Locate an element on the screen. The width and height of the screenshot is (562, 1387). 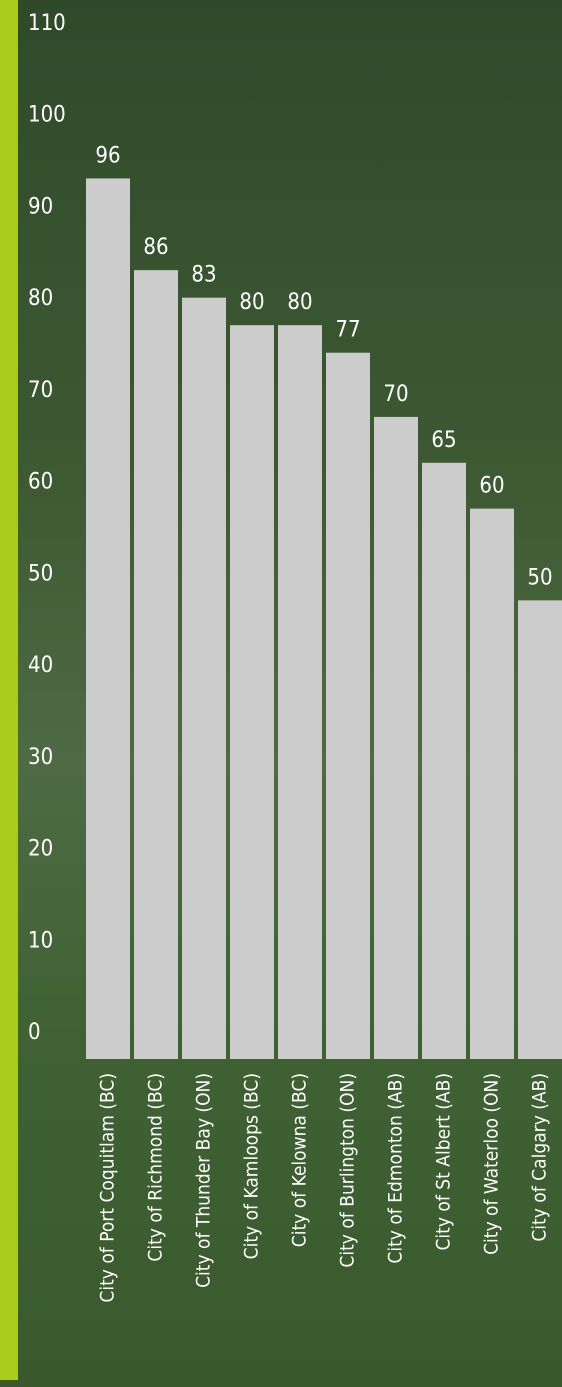
x-tick-label: City of Edmonton (AB) is located at coordinates (396, 1168).